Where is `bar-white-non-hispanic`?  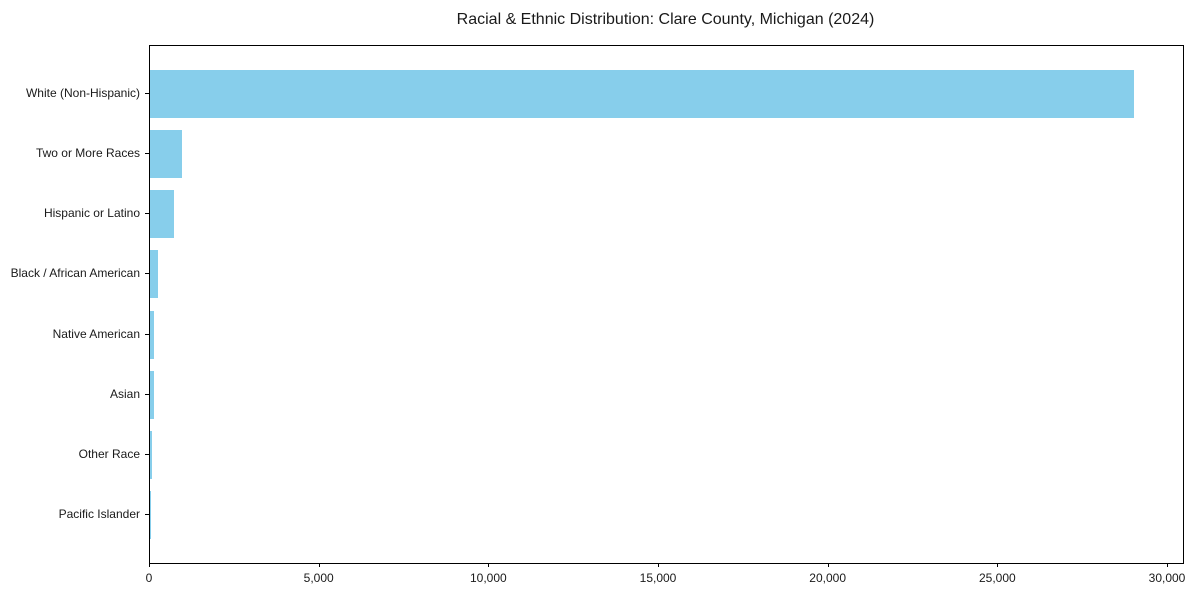
bar-white-non-hispanic is located at coordinates (642, 93).